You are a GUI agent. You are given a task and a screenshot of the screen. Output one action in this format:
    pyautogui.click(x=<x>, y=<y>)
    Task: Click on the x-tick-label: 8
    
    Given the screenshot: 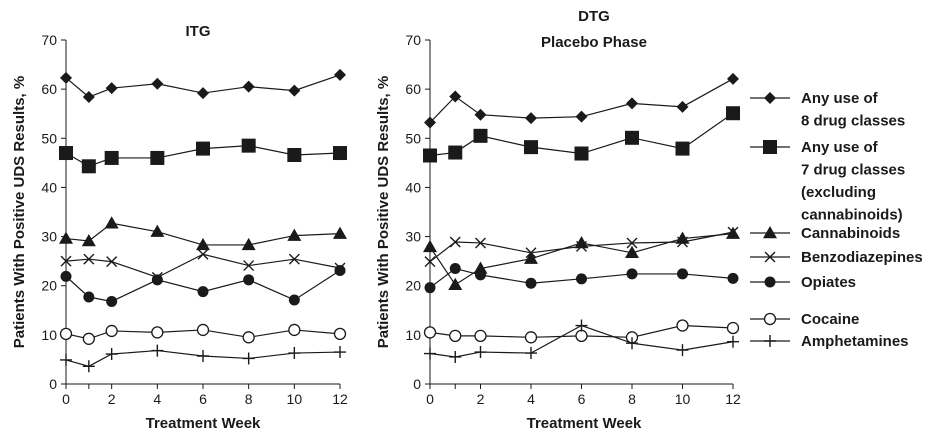 What is the action you would take?
    pyautogui.click(x=632, y=399)
    